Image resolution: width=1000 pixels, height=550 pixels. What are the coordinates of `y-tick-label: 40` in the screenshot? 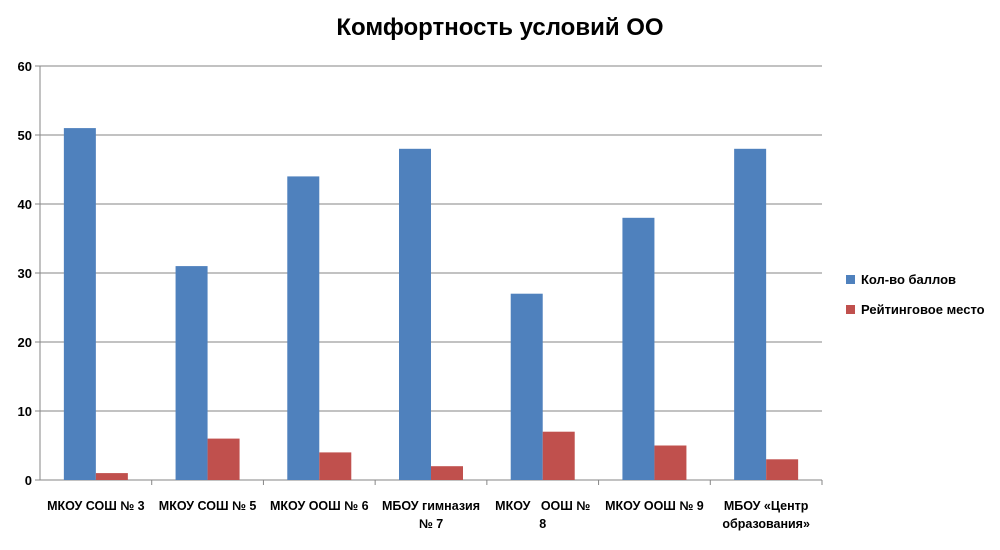 It's located at (25, 204).